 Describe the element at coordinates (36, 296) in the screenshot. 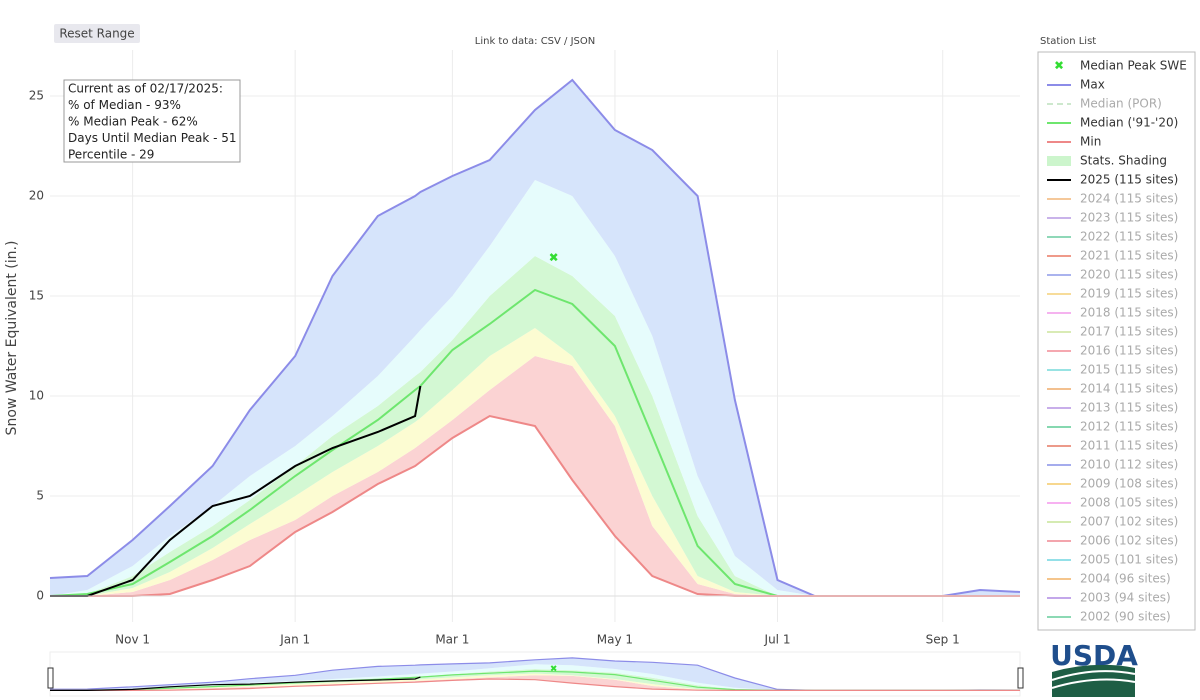

I see `y-tick-label: 15` at that location.